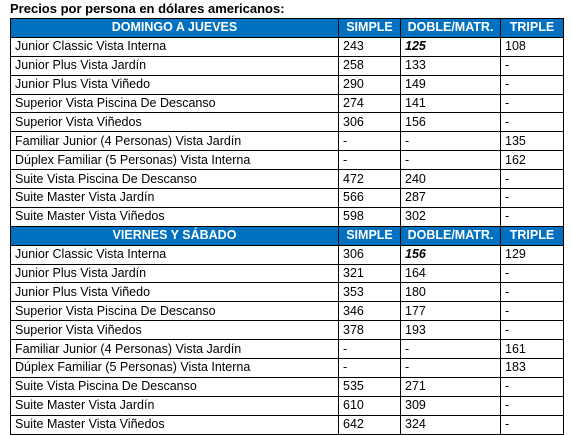  What do you see at coordinates (369, 198) in the screenshot?
I see `price-cell: 566` at bounding box center [369, 198].